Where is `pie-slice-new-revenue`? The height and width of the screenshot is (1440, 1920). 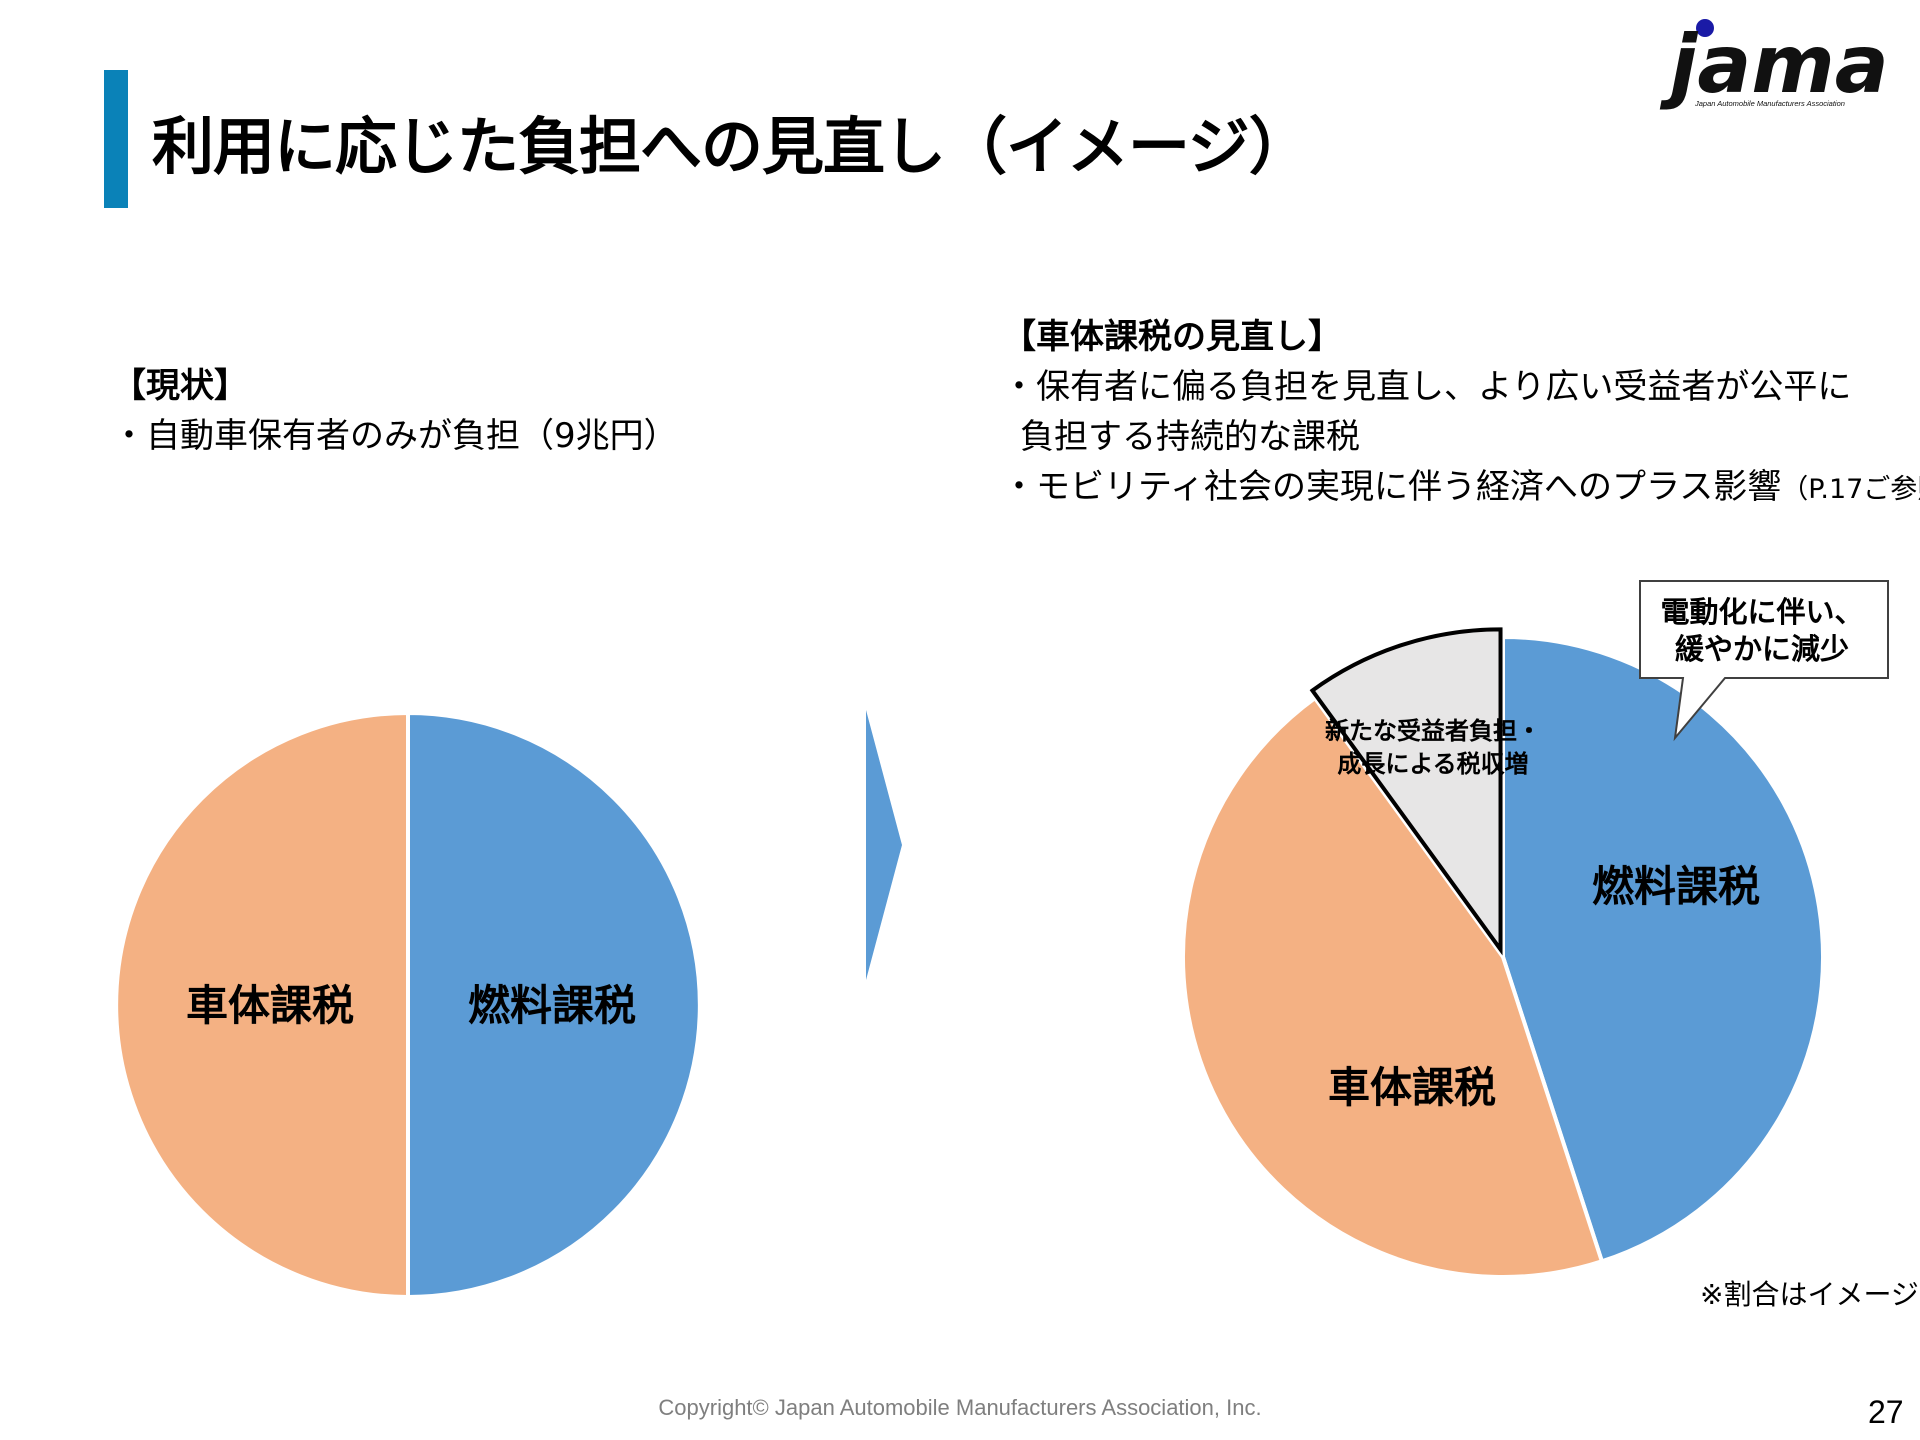 pie-slice-new-revenue is located at coordinates (1406, 791).